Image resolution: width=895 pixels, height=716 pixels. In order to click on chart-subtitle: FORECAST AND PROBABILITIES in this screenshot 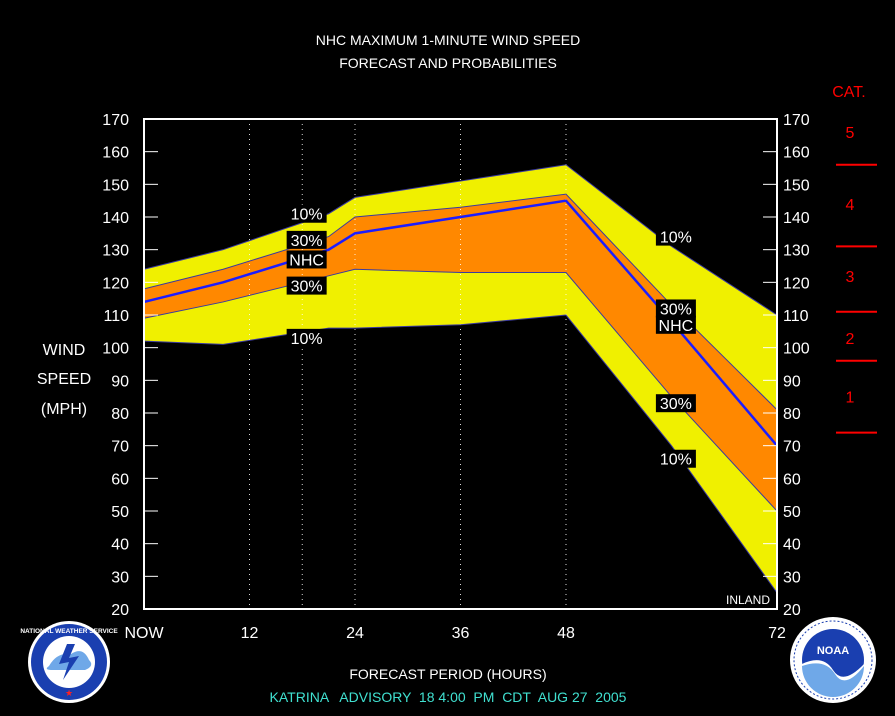, I will do `click(448, 63)`.